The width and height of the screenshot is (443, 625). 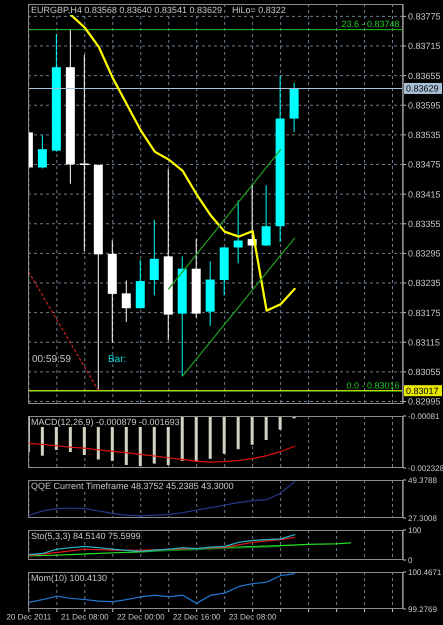 What do you see at coordinates (424, 223) in the screenshot?
I see `y-tick-label: 0.83355` at bounding box center [424, 223].